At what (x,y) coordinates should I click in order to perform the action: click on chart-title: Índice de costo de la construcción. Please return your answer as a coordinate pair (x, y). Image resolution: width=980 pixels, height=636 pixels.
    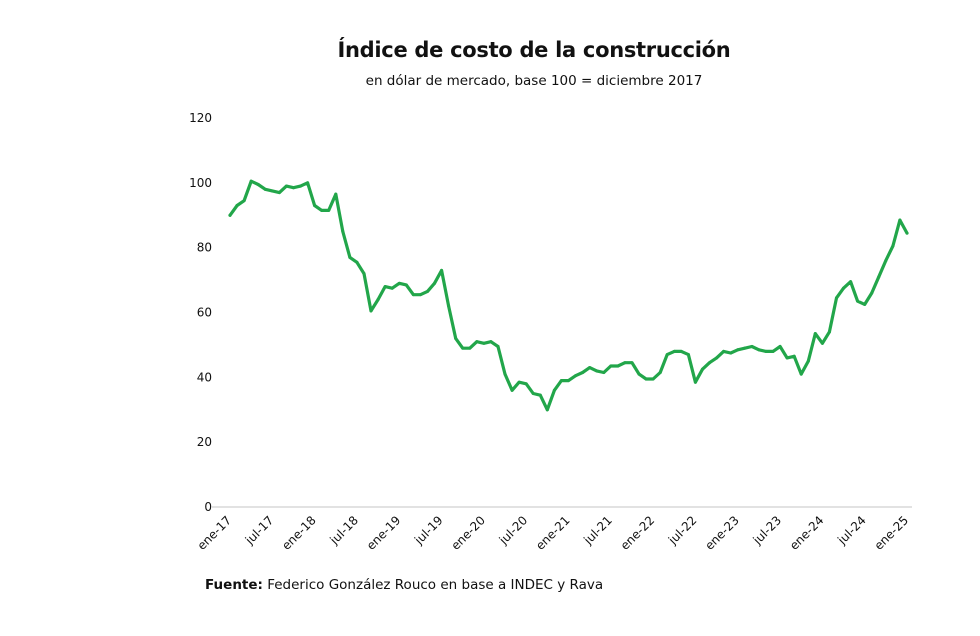
    Looking at the image, I should click on (534, 50).